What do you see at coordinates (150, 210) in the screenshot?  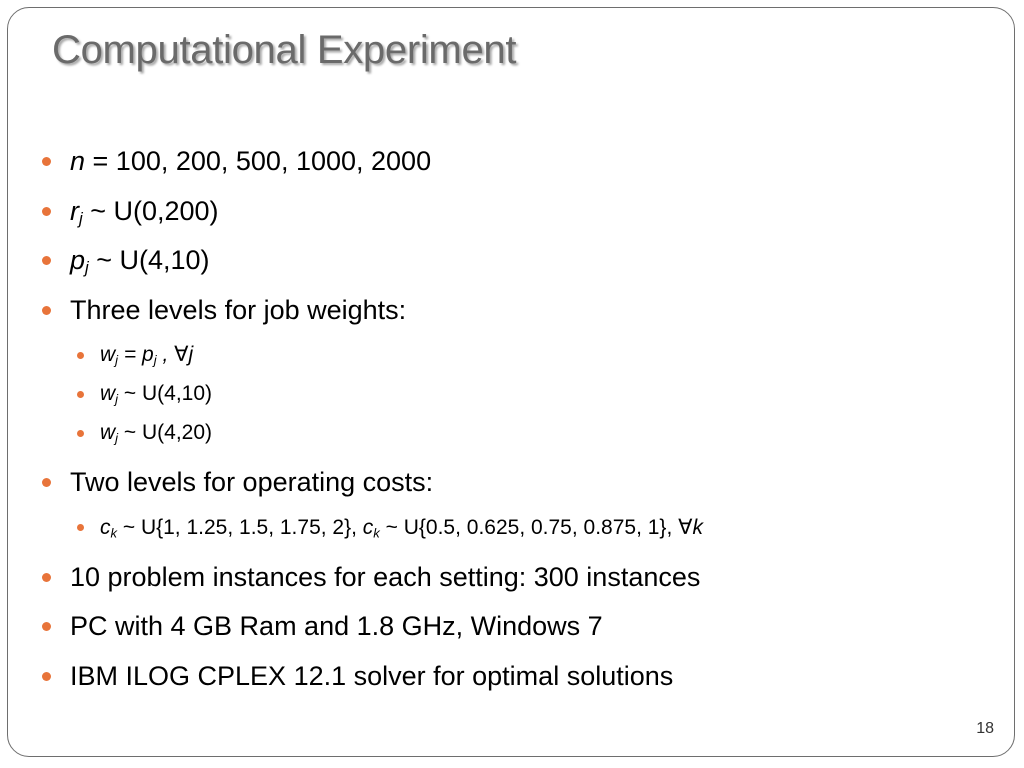 I see `release-times-text: ~ U(0,200)` at bounding box center [150, 210].